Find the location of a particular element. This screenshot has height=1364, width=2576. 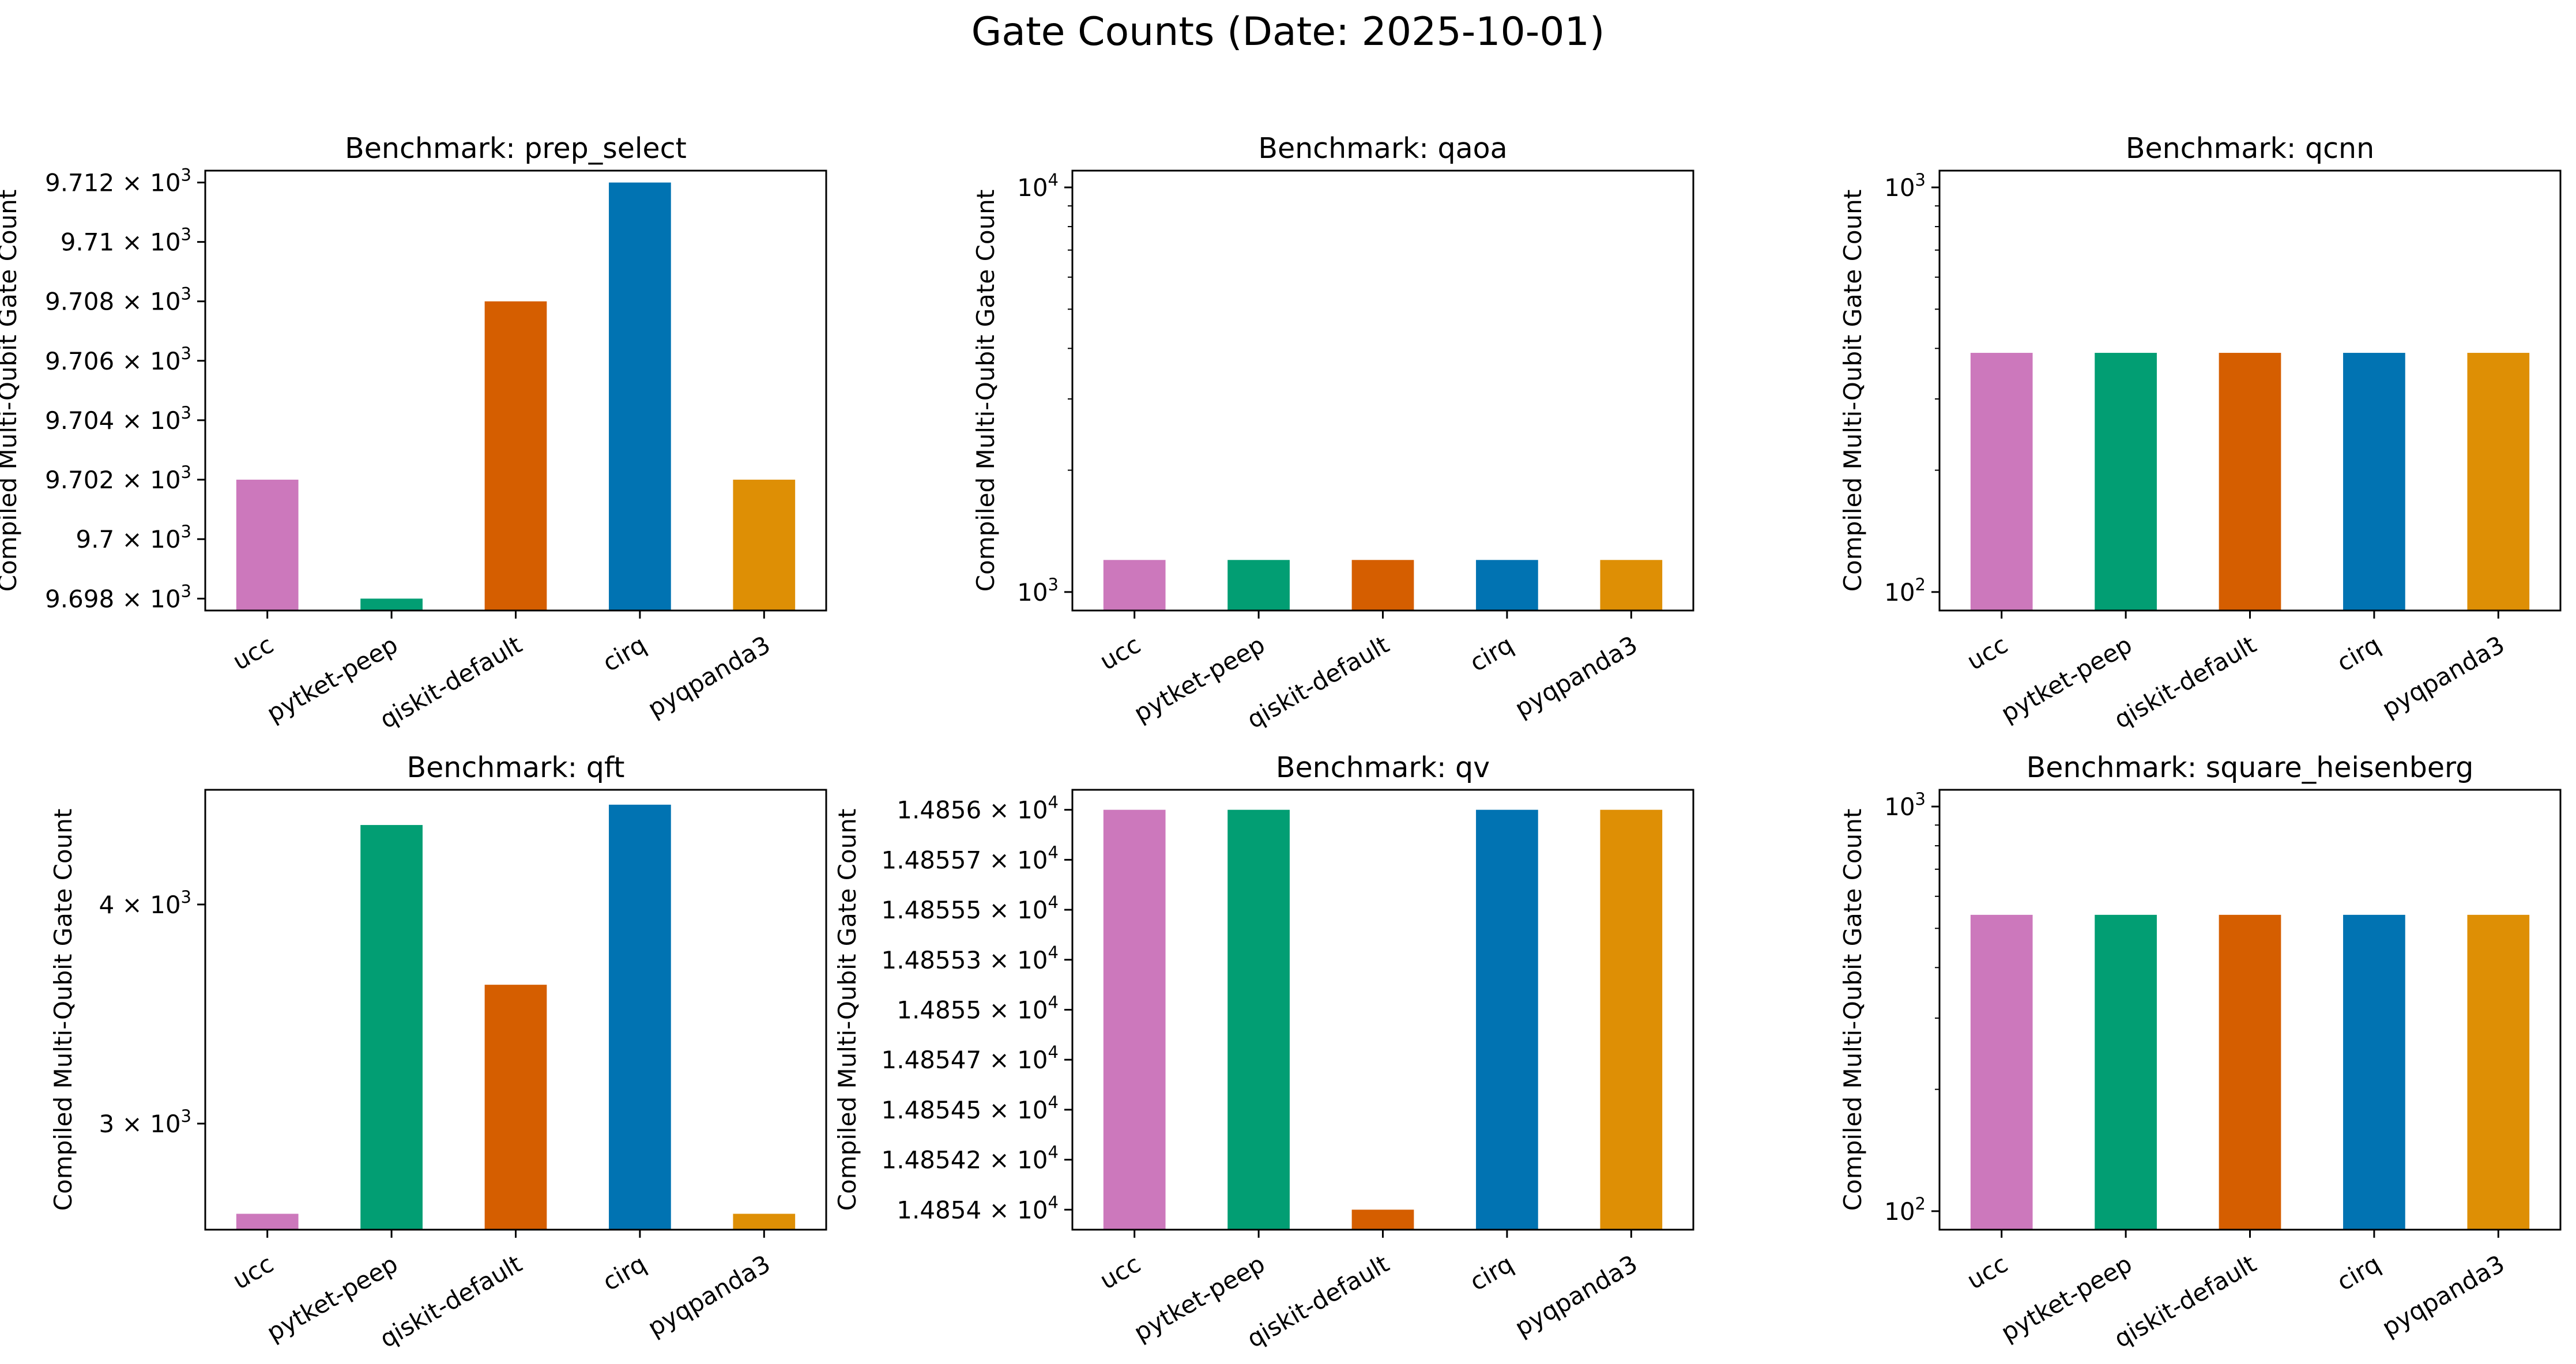

y-tick-label: 1.4854 × 104 is located at coordinates (978, 1208).